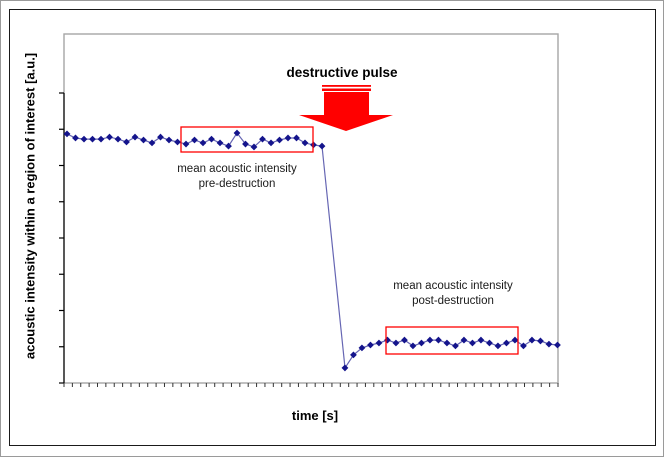 This screenshot has width=664, height=457. What do you see at coordinates (453, 294) in the screenshot?
I see `post-destruction-annotation: mean acoustic intensity post-destruction` at bounding box center [453, 294].